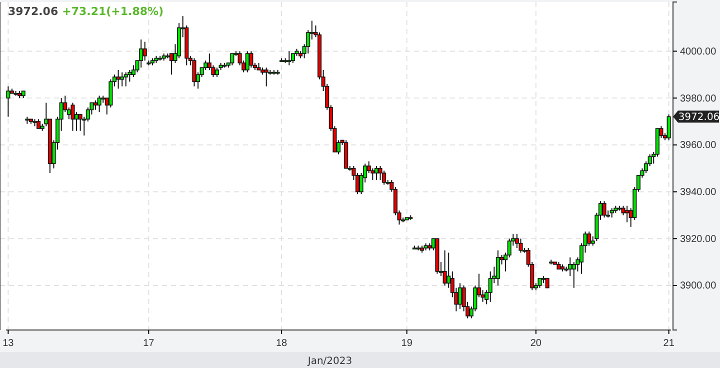 This screenshot has width=720, height=368. I want to click on y-tick-label: 3980.00, so click(698, 98).